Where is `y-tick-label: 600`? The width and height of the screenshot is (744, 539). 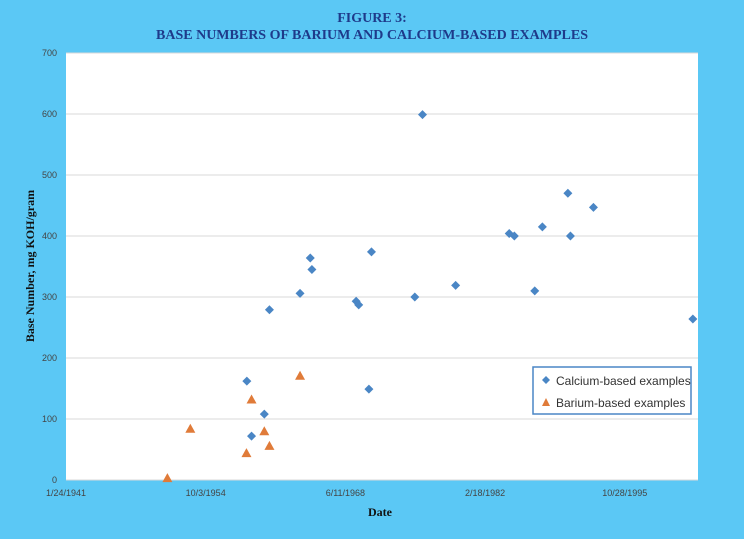 y-tick-label: 600 is located at coordinates (49, 114).